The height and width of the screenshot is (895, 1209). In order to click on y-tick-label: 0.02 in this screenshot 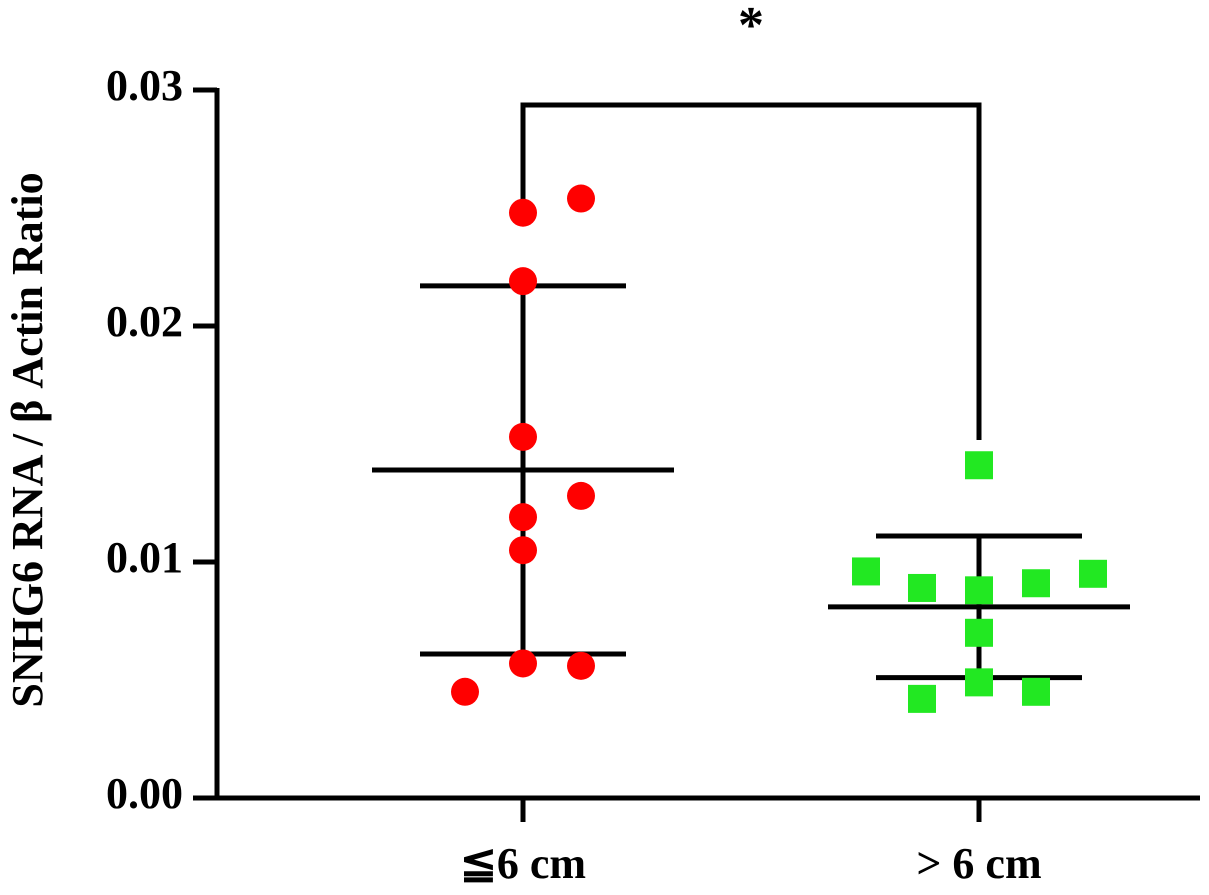, I will do `click(144, 321)`.